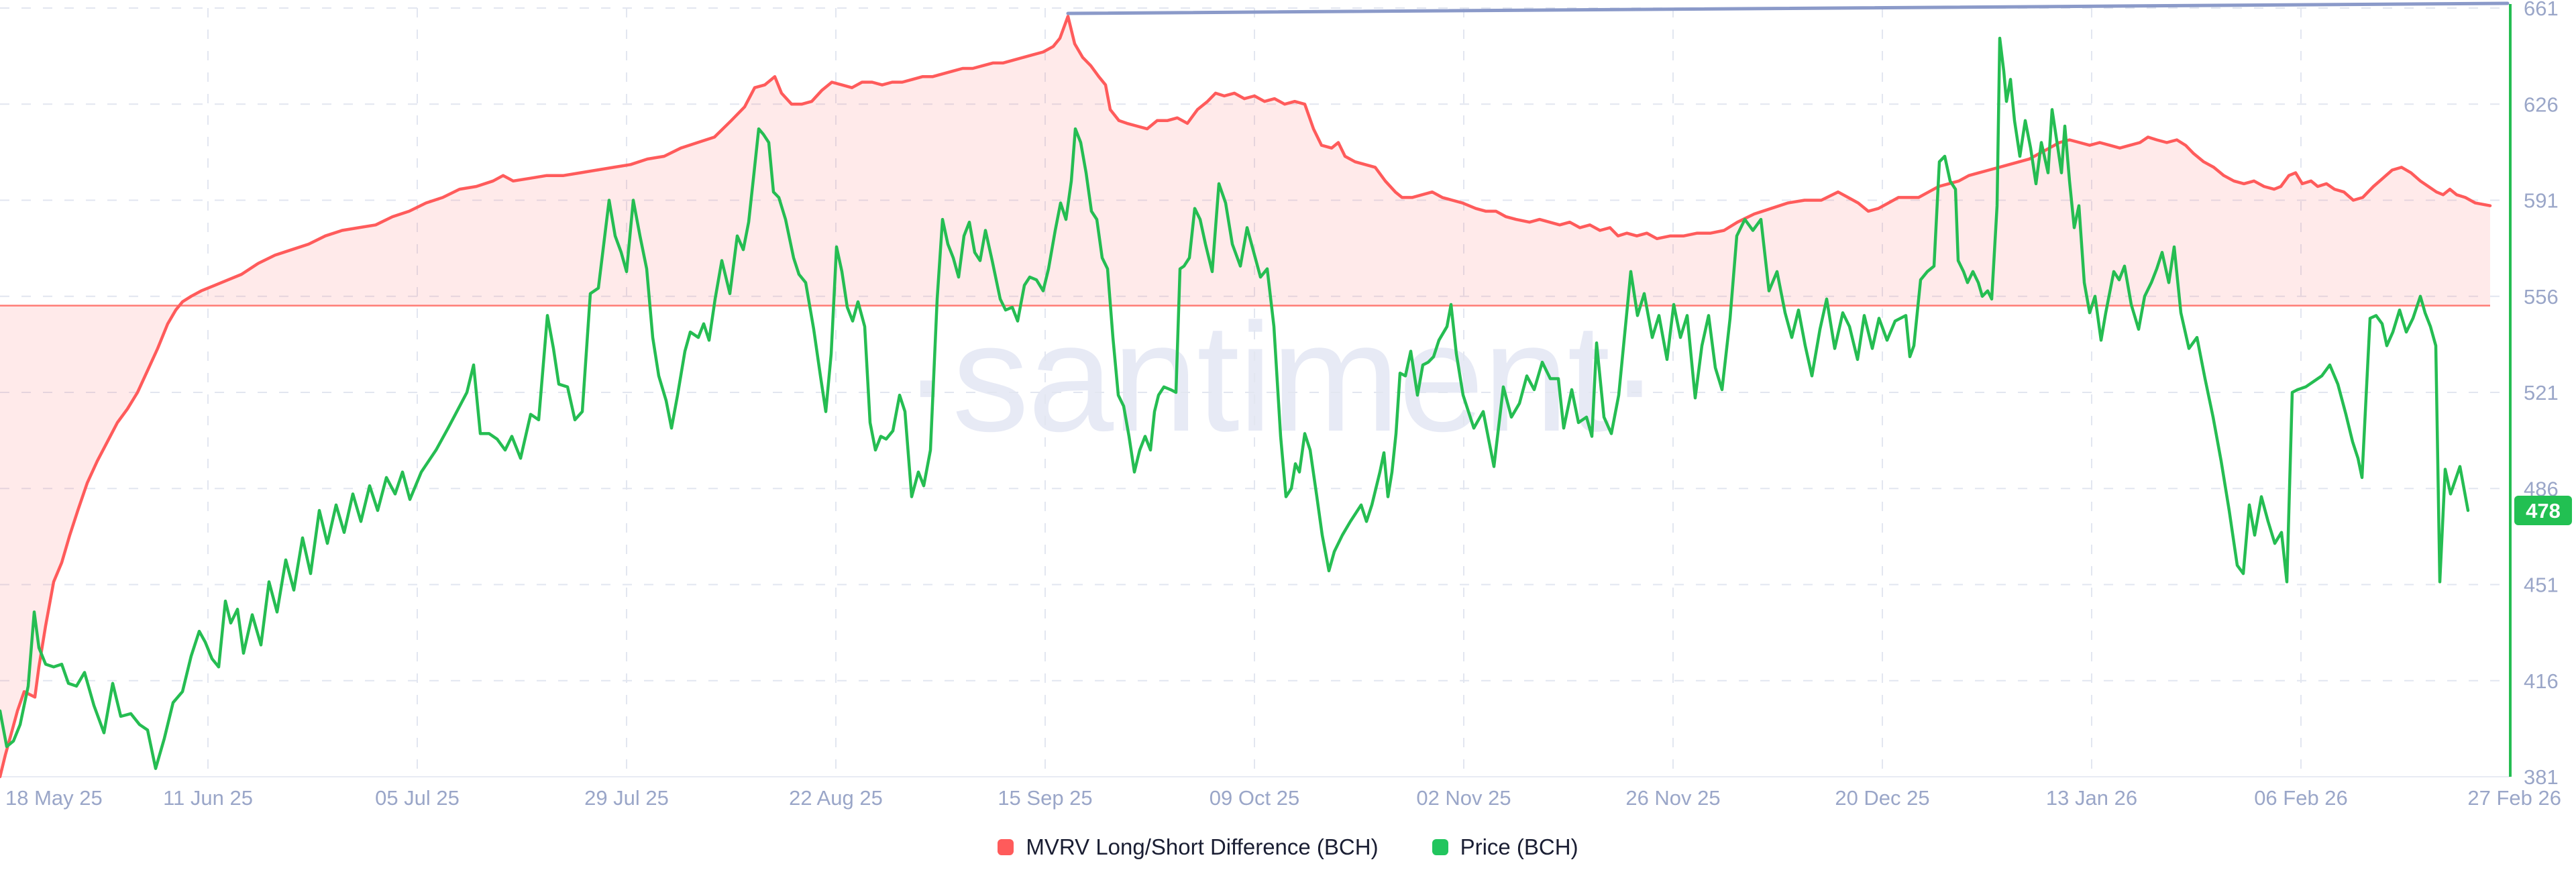 The height and width of the screenshot is (872, 2576). What do you see at coordinates (1202, 846) in the screenshot?
I see `legend-label-mvrv: MVRV Long/Short Difference (BCH)` at bounding box center [1202, 846].